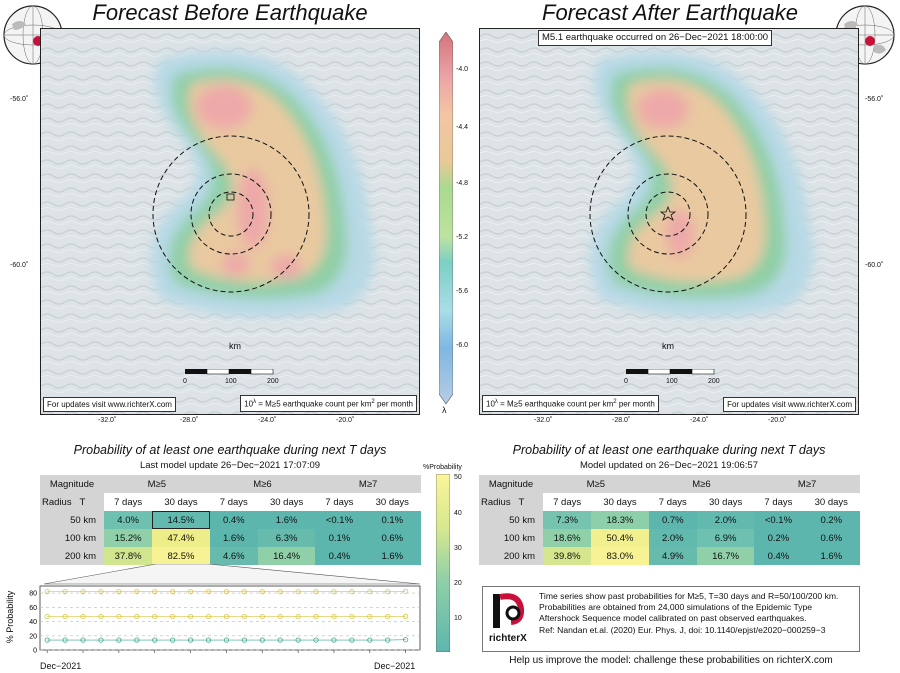 This screenshot has width=900, height=673. I want to click on right-lat-label-56: -56.0˚, so click(874, 99).